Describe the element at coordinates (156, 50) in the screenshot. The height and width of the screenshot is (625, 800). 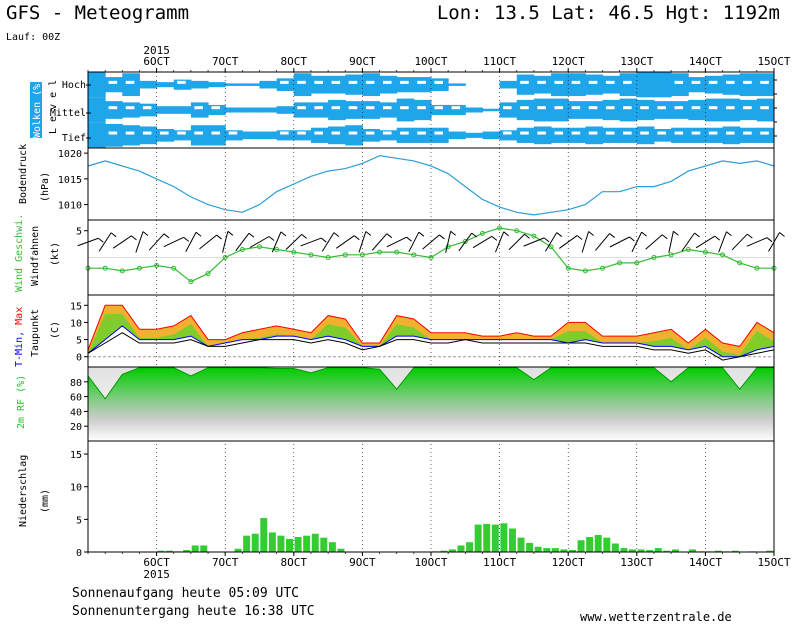
I see `year-label-top: 2015` at that location.